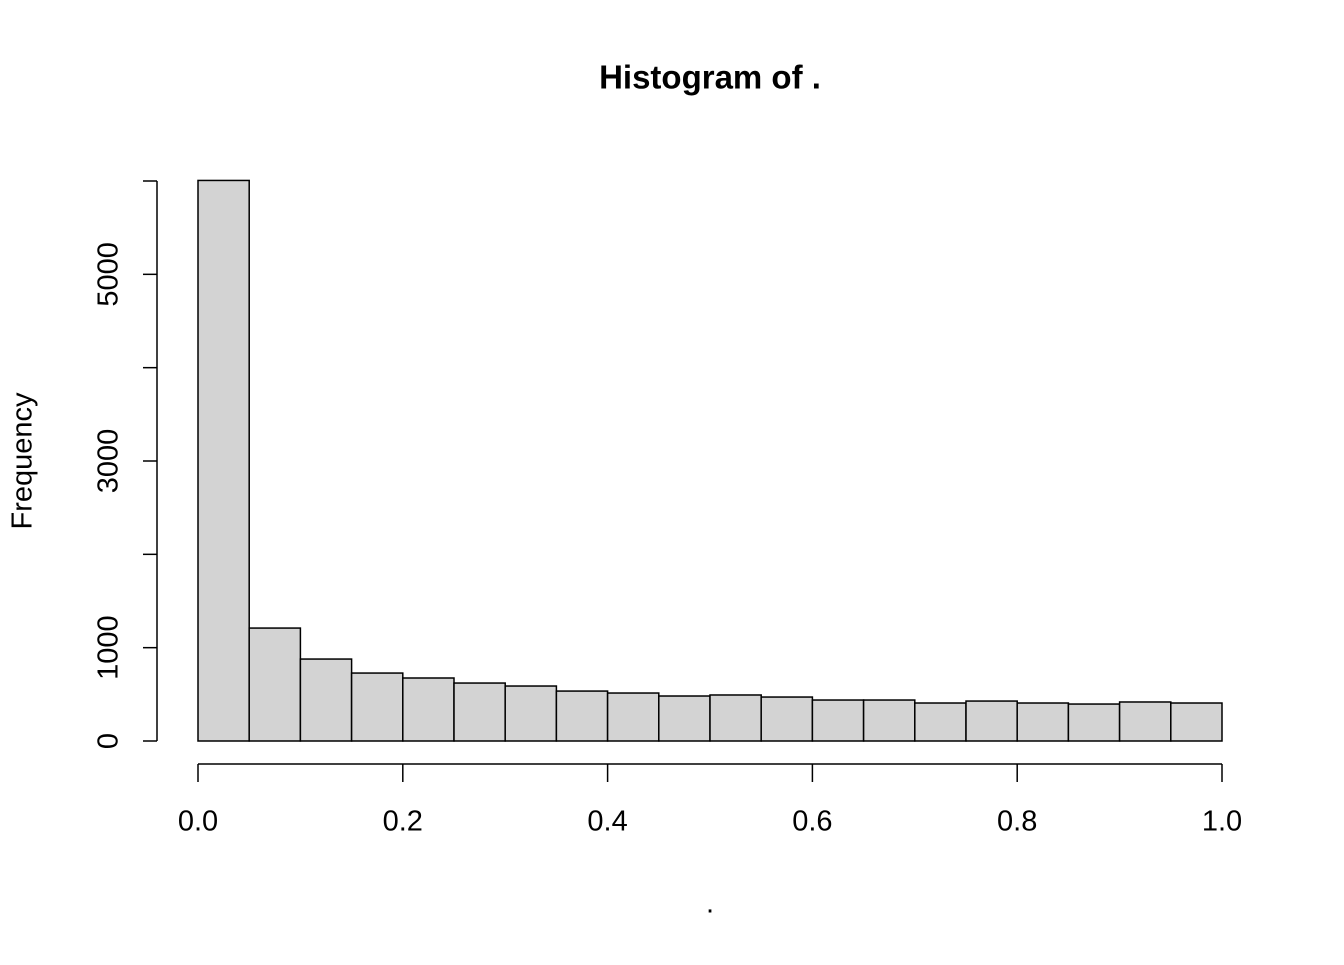 This screenshot has height=965, width=1344. I want to click on x-tick-label: 0.6, so click(812, 822).